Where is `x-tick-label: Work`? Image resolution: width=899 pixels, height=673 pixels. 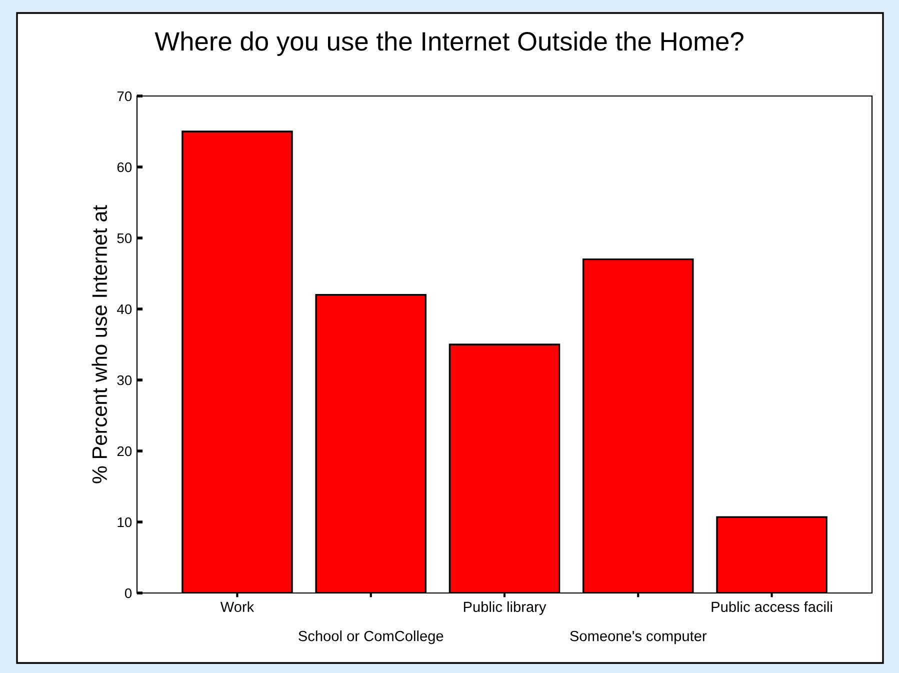 x-tick-label: Work is located at coordinates (237, 606).